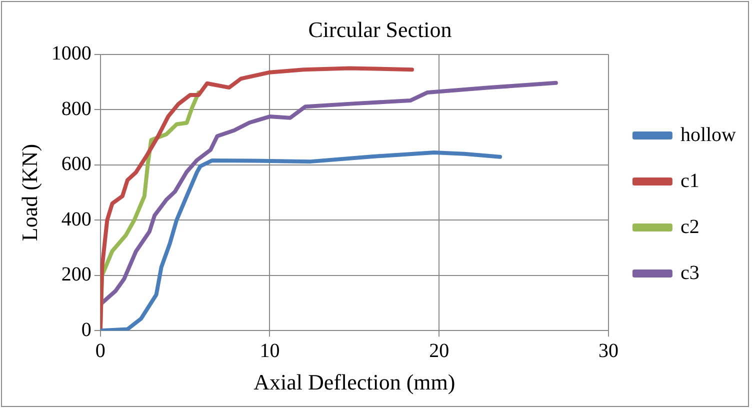 The height and width of the screenshot is (411, 756). What do you see at coordinates (76, 275) in the screenshot?
I see `y-tick-label: 200` at bounding box center [76, 275].